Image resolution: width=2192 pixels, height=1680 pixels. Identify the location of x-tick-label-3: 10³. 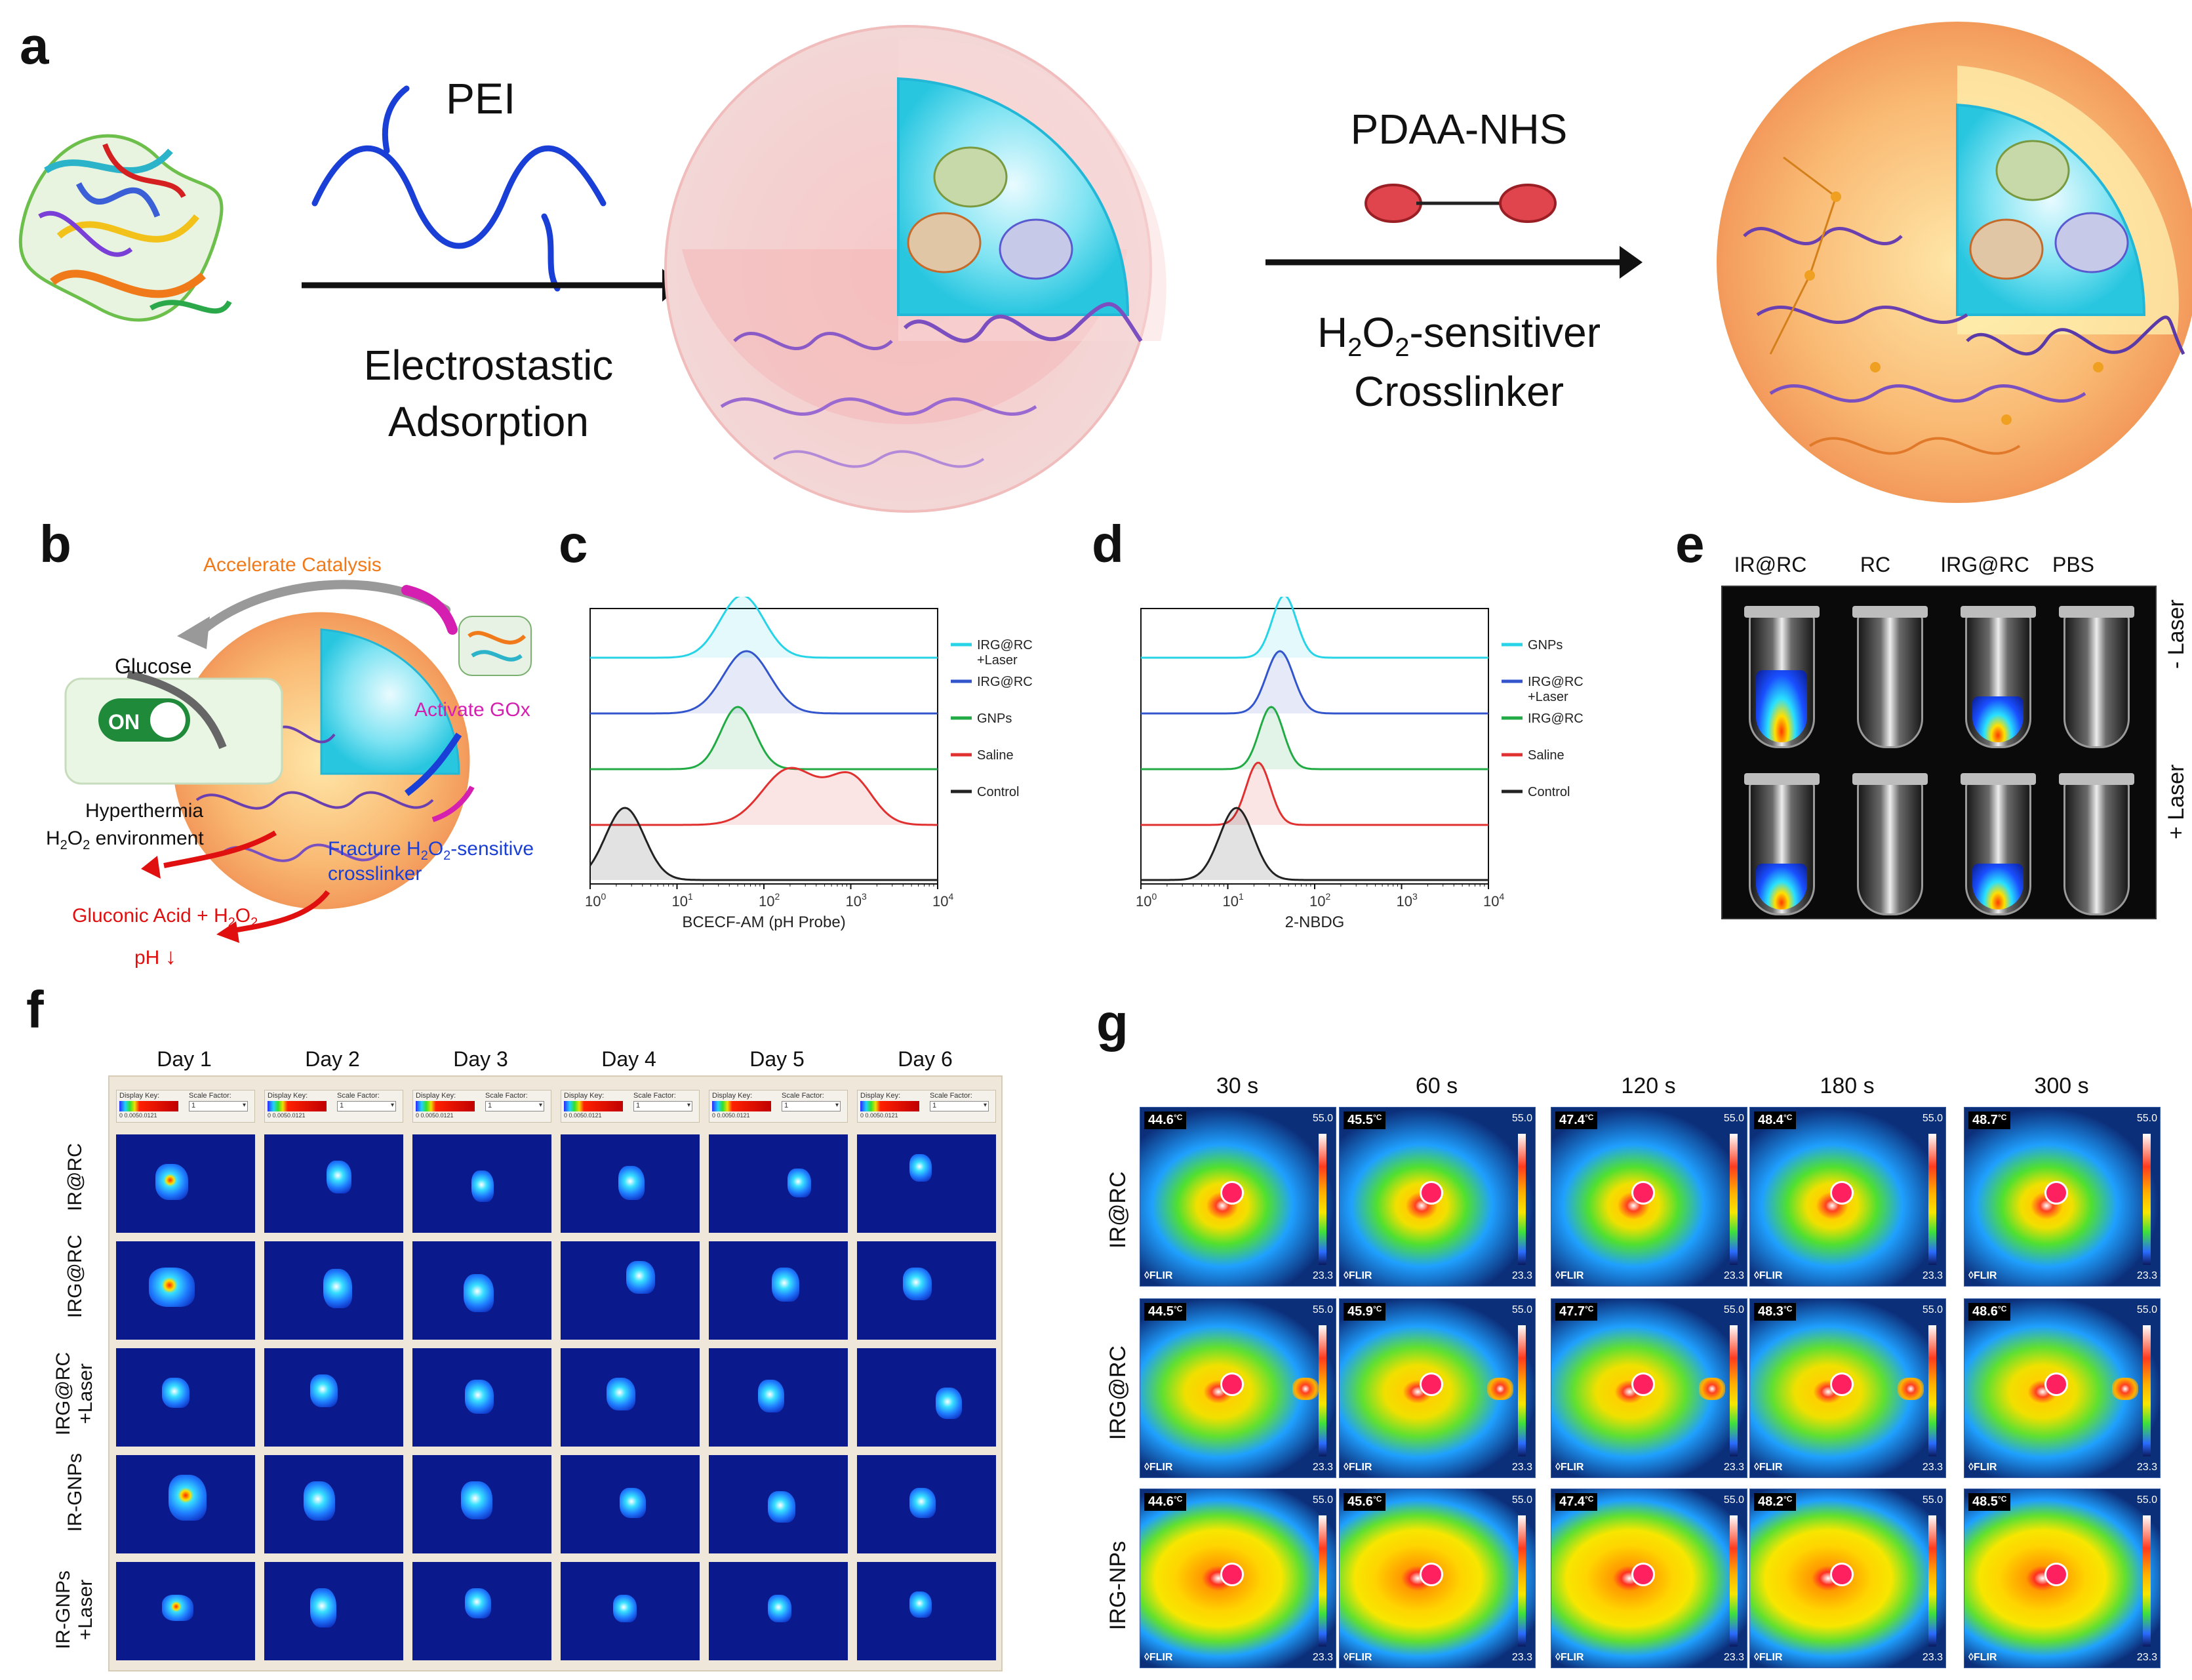
(1407, 900).